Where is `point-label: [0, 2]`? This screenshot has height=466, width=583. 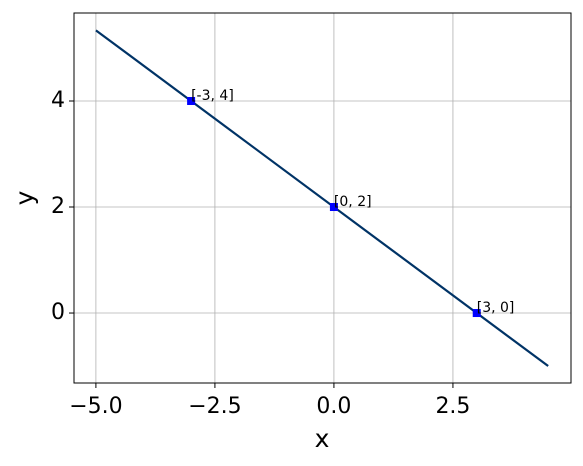 point-label: [0, 2] is located at coordinates (353, 202).